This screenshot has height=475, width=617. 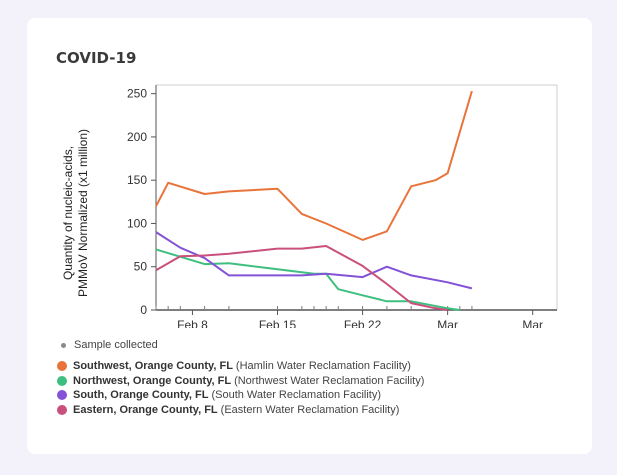 What do you see at coordinates (83, 213) in the screenshot?
I see `y-axis-label-line-2: PMMoV Normalized (x1 million)` at bounding box center [83, 213].